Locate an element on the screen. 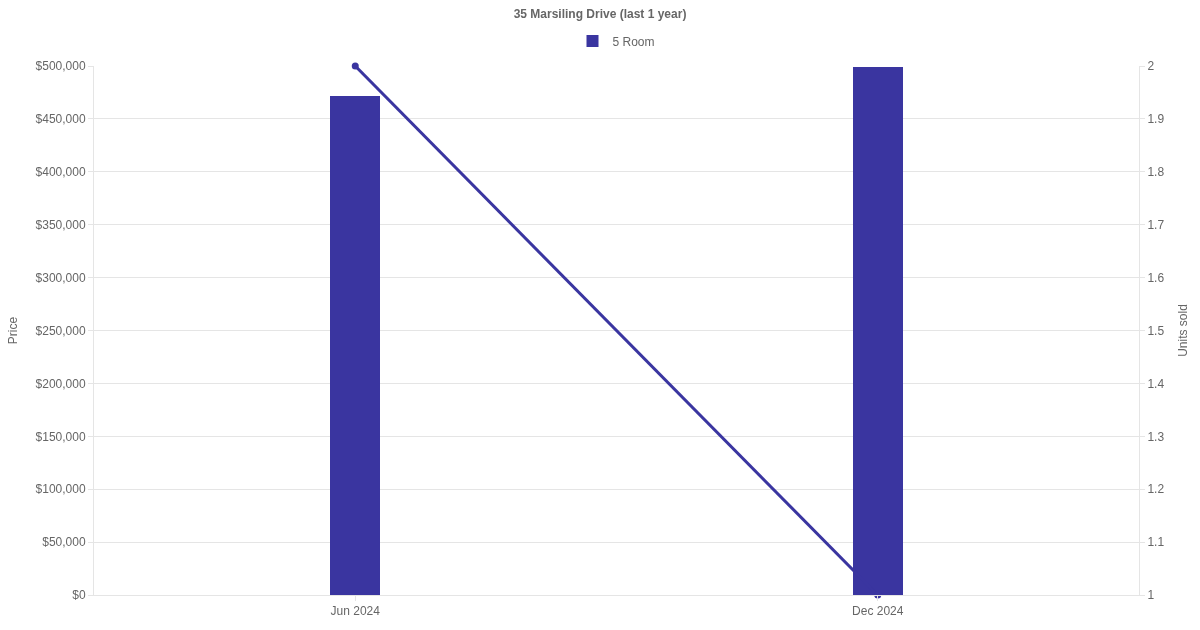 The image size is (1200, 630). y2-axis-title: Units sold is located at coordinates (1183, 330).